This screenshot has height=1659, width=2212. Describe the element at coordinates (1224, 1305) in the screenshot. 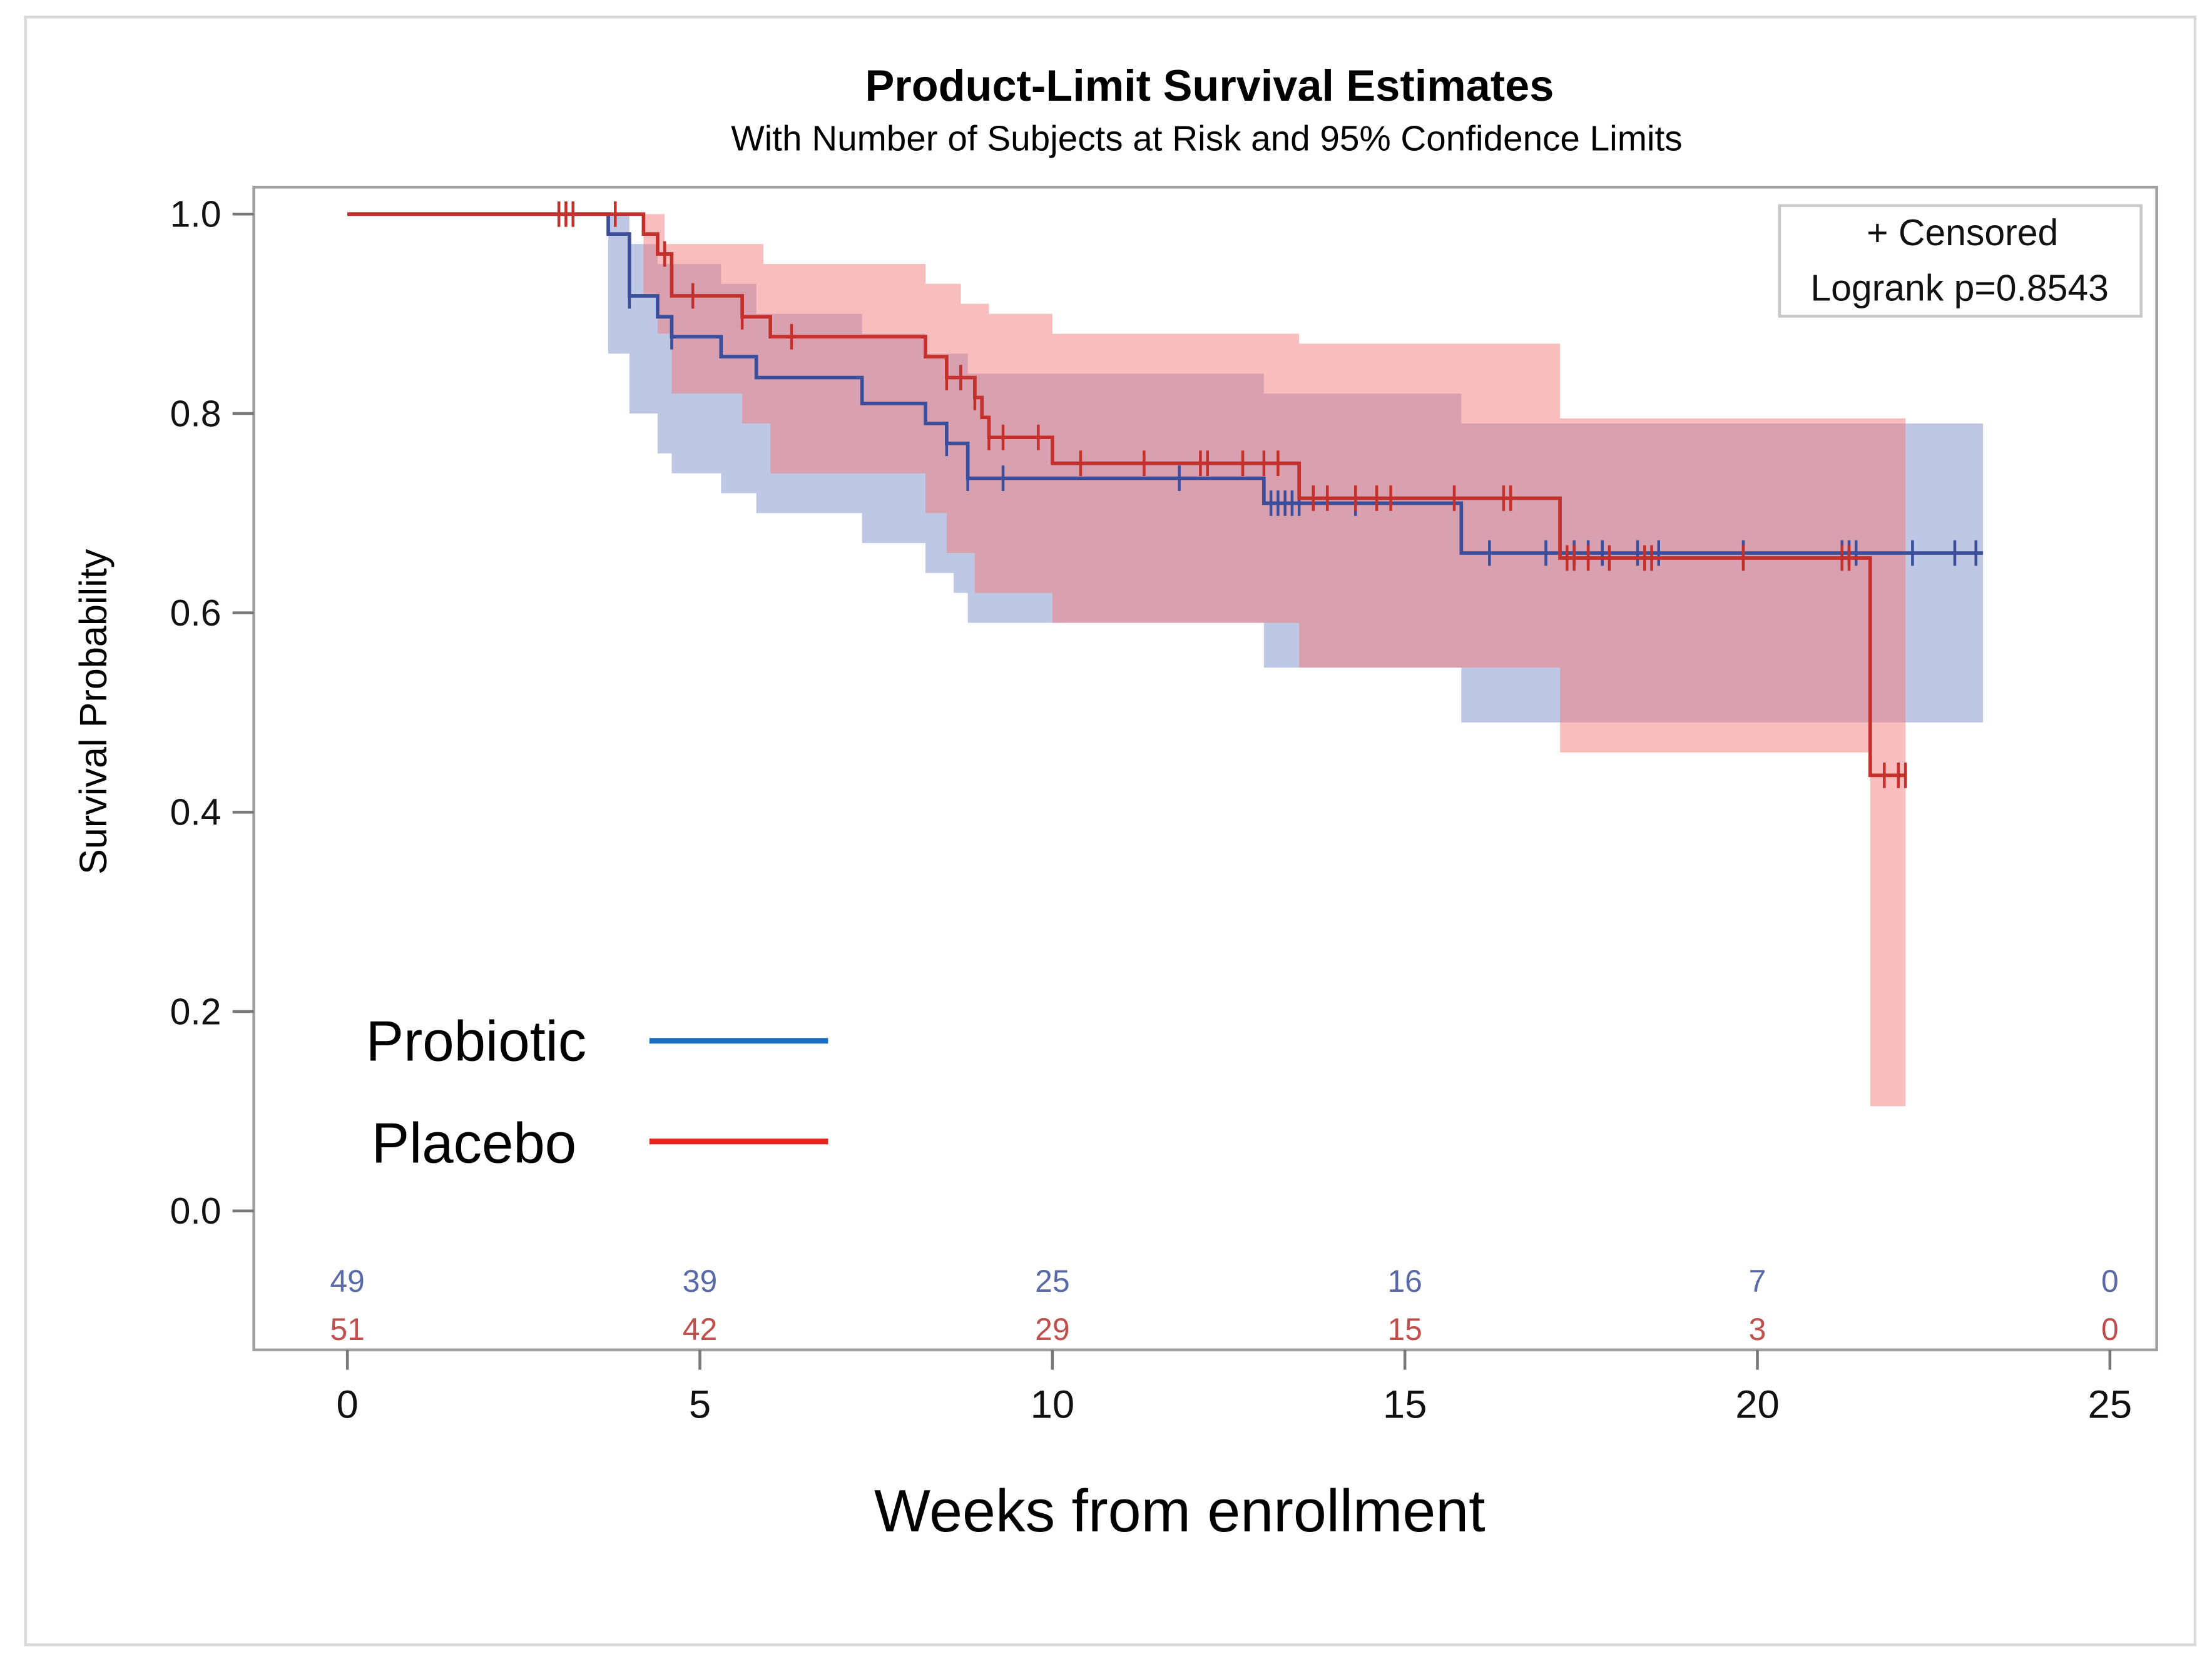

I see `at-risk-table: 49 39 25 16 7 0 51 42 29 15 3 0` at that location.